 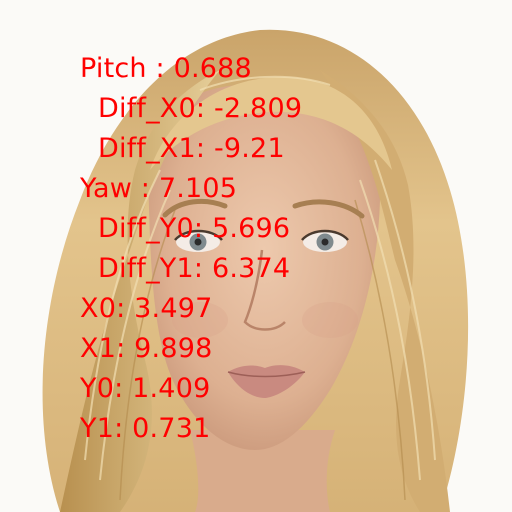 What do you see at coordinates (264, 290) in the screenshot?
I see `nose` at bounding box center [264, 290].